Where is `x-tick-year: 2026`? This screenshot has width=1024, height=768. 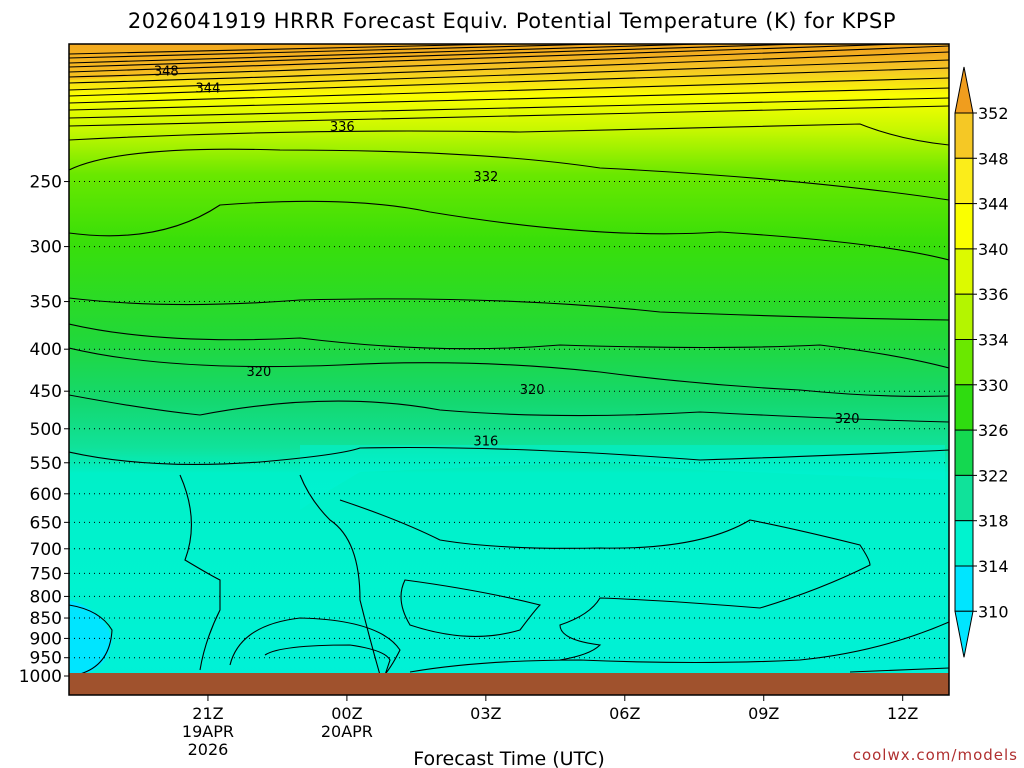
x-tick-year: 2026 is located at coordinates (208, 749).